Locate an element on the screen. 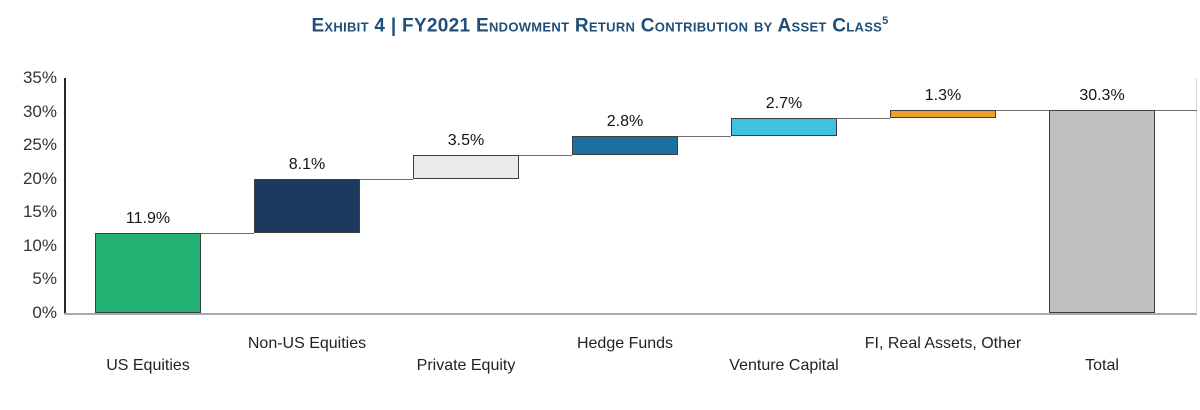  bar-venture-capital is located at coordinates (784, 127).